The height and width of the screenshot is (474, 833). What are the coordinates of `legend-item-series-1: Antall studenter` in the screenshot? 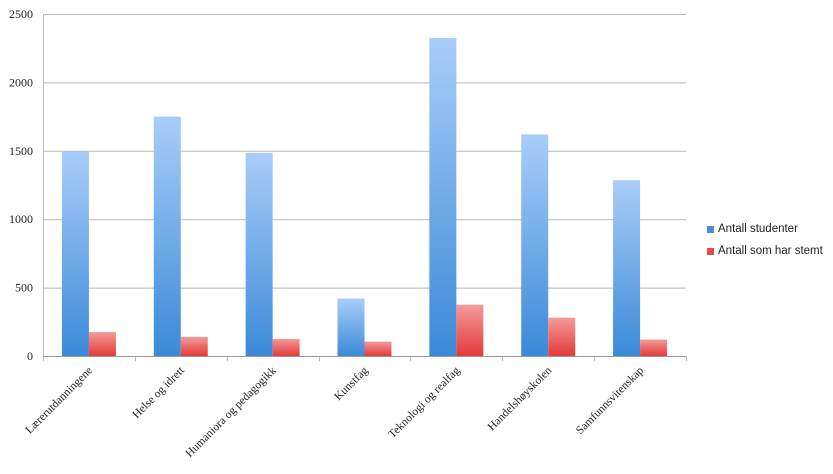 It's located at (765, 229).